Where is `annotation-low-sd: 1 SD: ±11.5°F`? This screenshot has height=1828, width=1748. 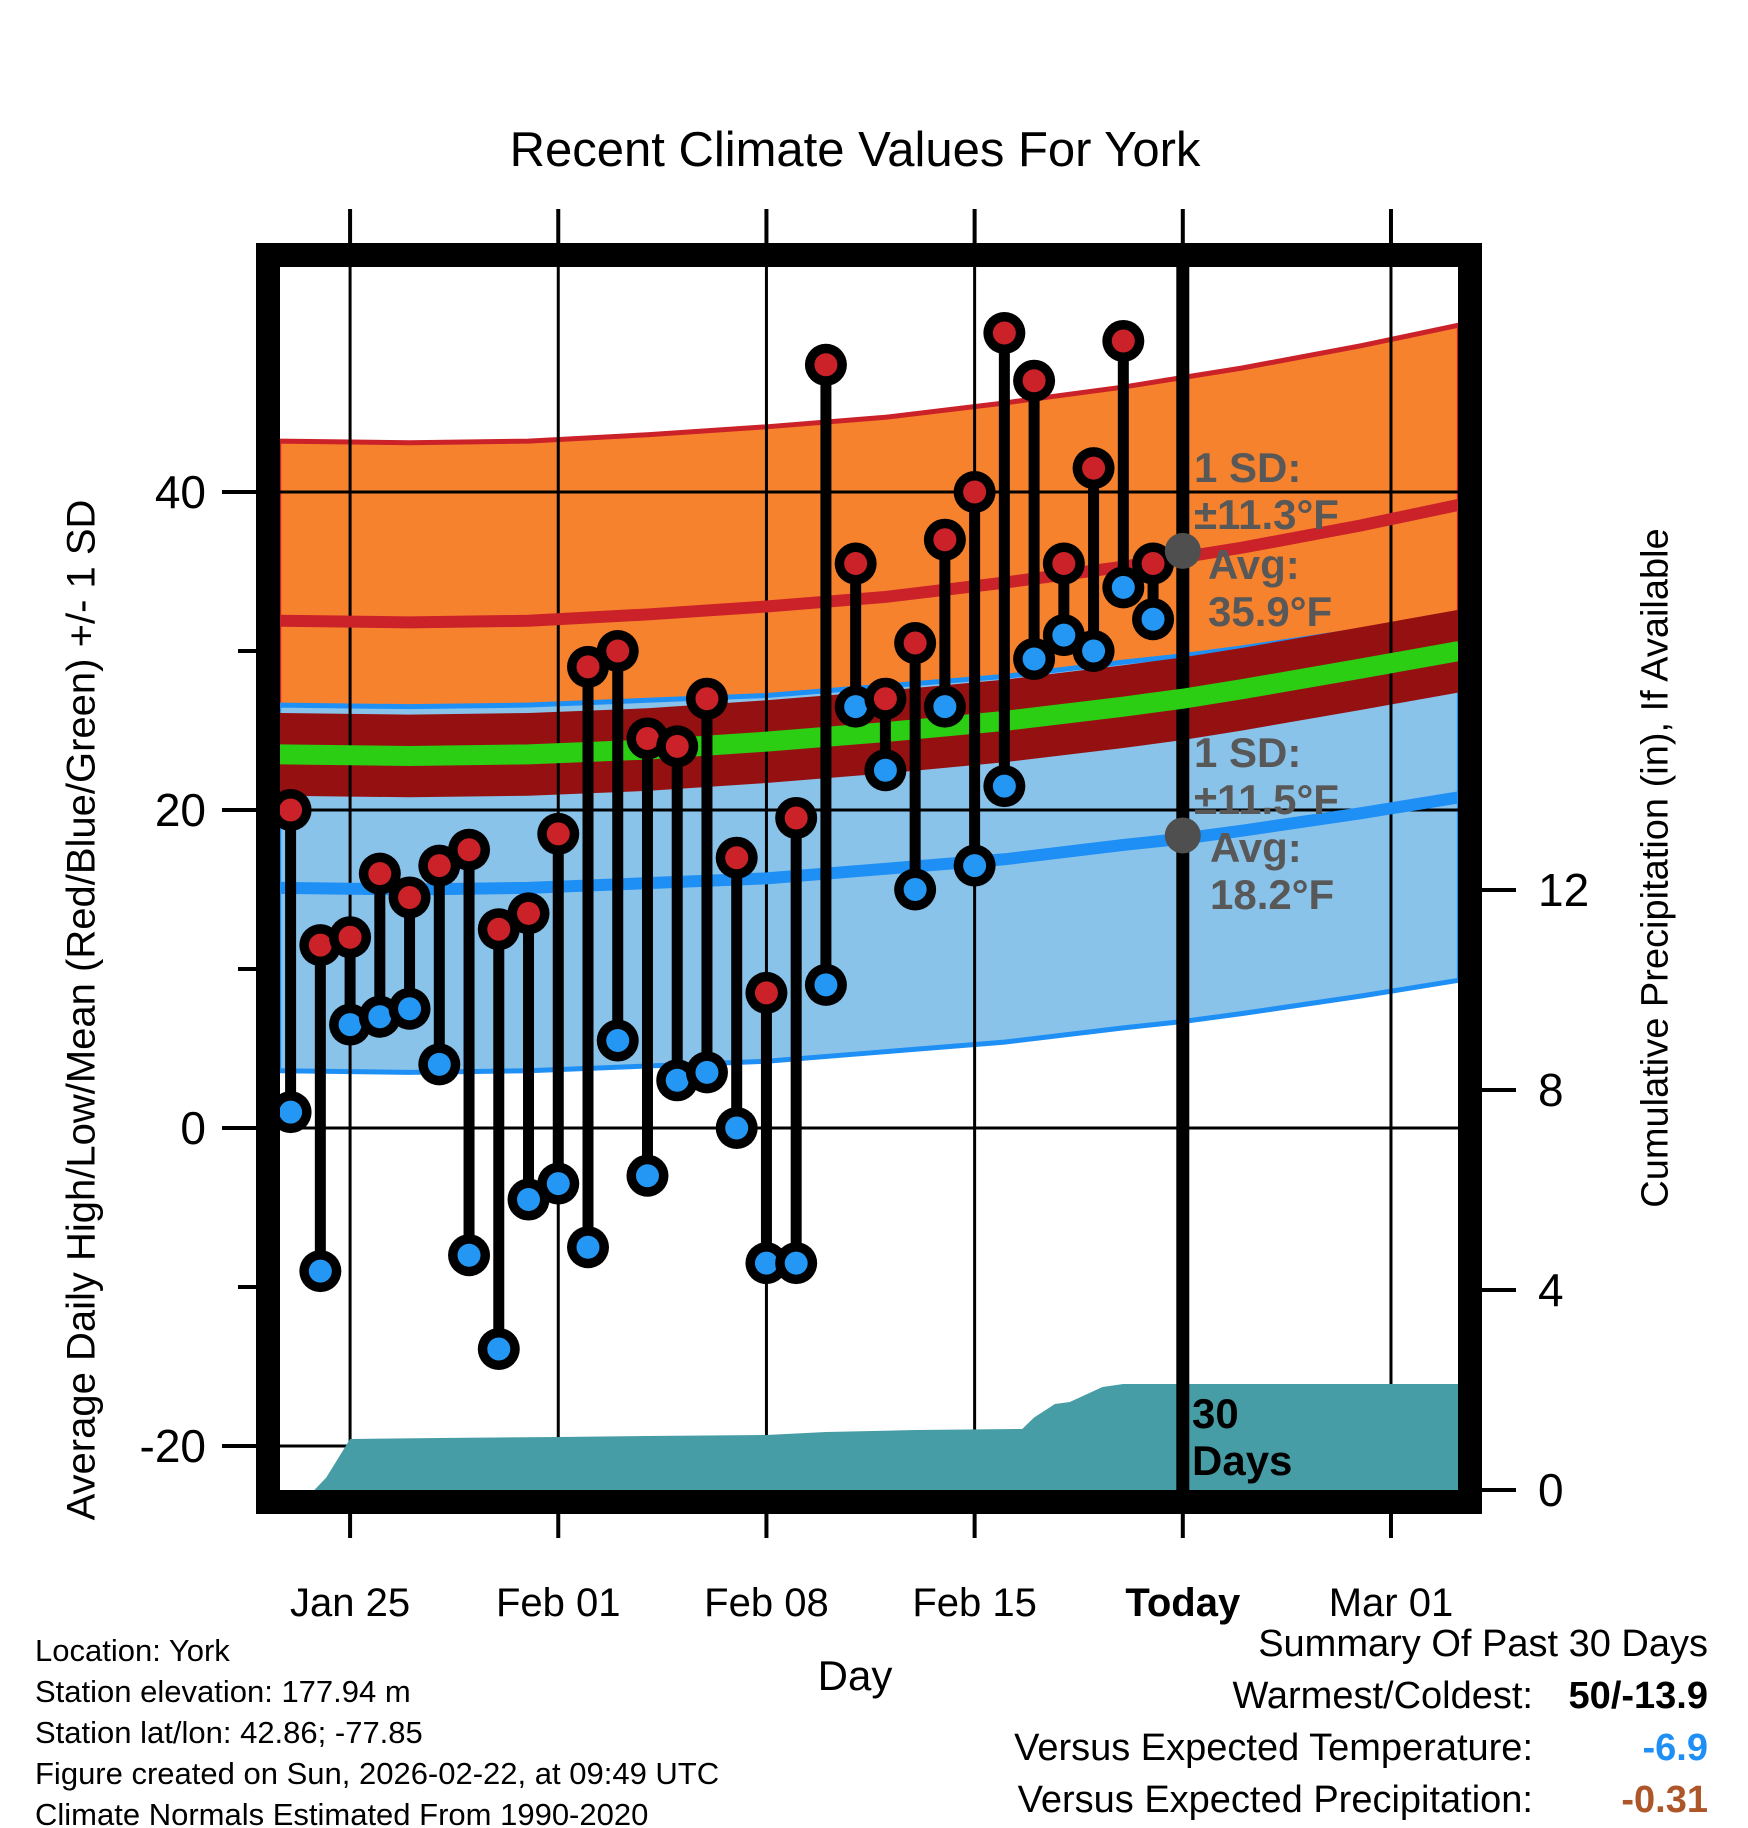 annotation-low-sd: 1 SD: ±11.5°F is located at coordinates (1266, 776).